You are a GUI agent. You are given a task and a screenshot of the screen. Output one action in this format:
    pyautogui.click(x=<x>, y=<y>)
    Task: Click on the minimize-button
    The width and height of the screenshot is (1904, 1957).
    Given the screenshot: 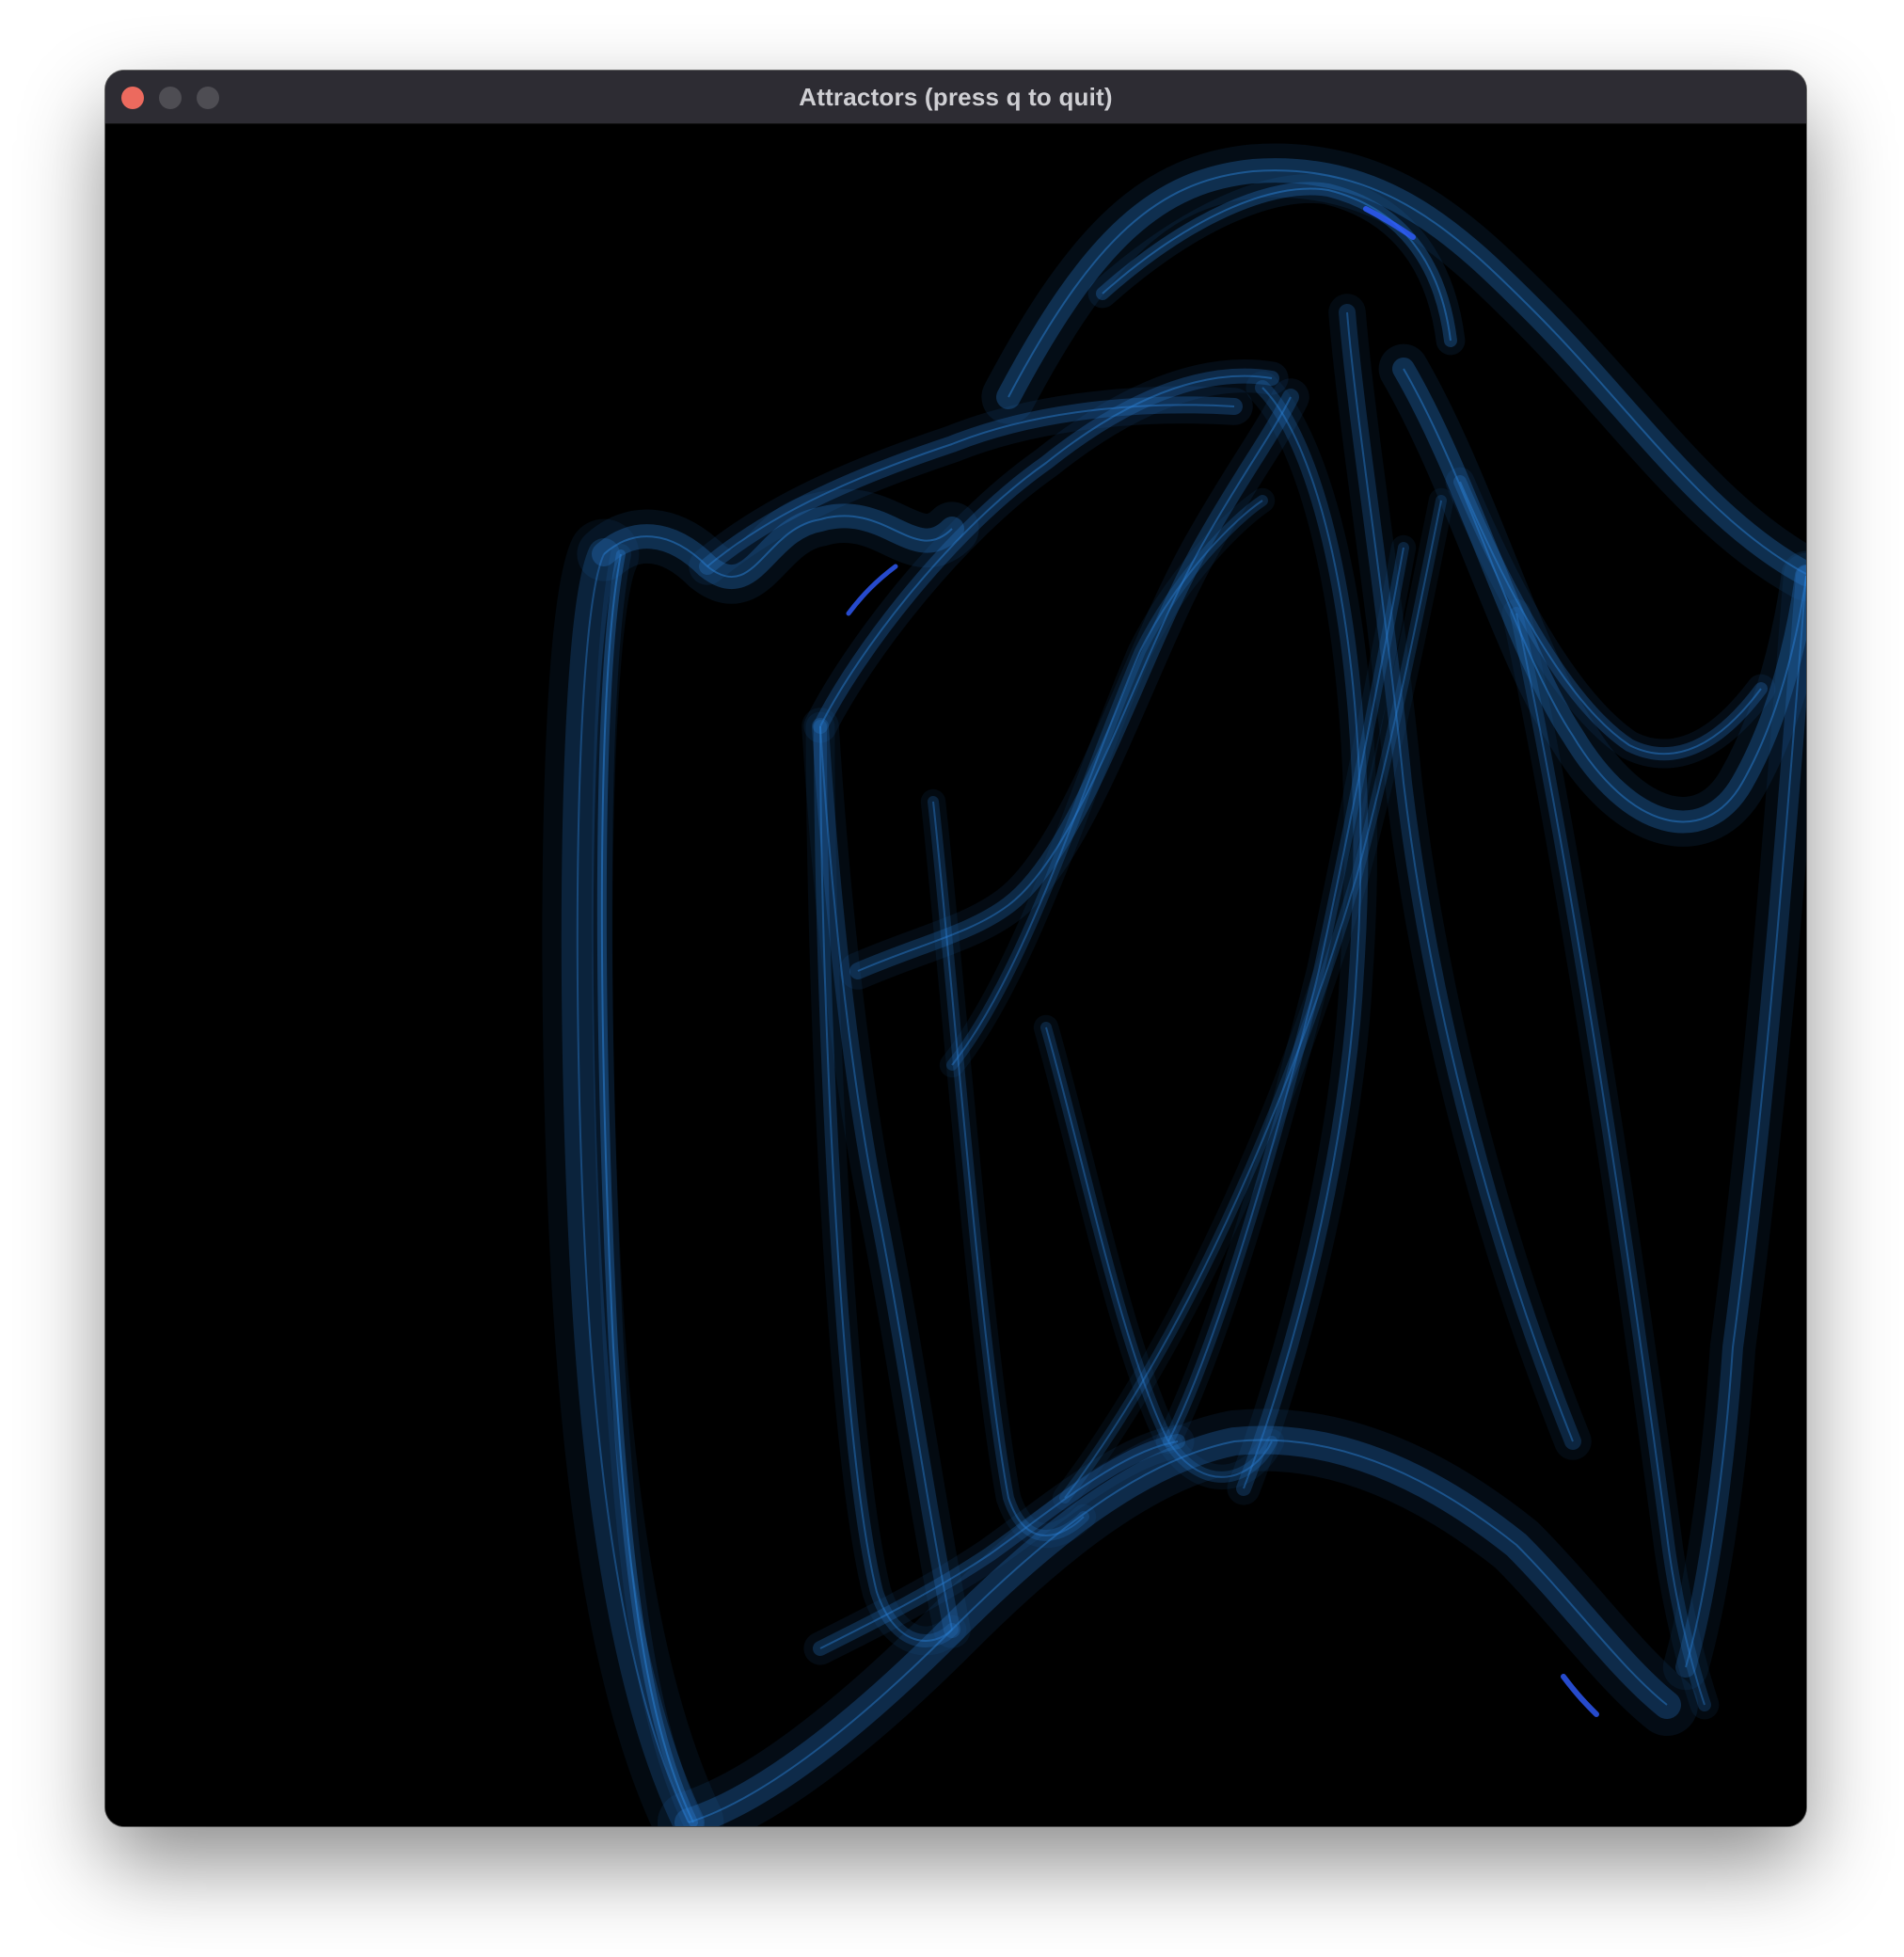 What is the action you would take?
    pyautogui.click(x=170, y=98)
    